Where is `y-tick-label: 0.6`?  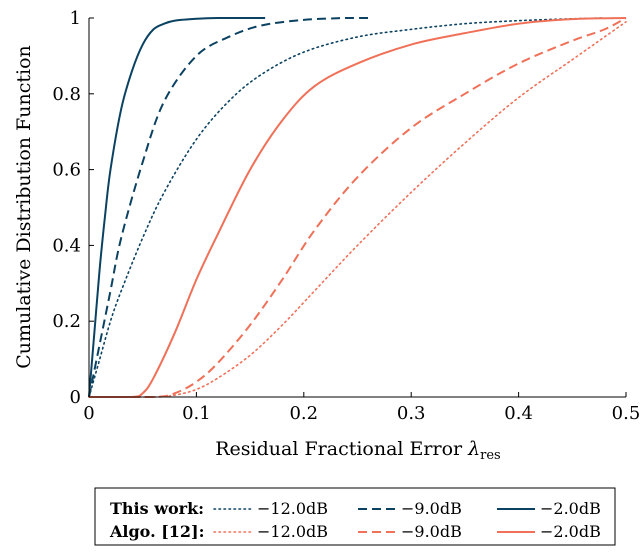 y-tick-label: 0.6 is located at coordinates (66, 170).